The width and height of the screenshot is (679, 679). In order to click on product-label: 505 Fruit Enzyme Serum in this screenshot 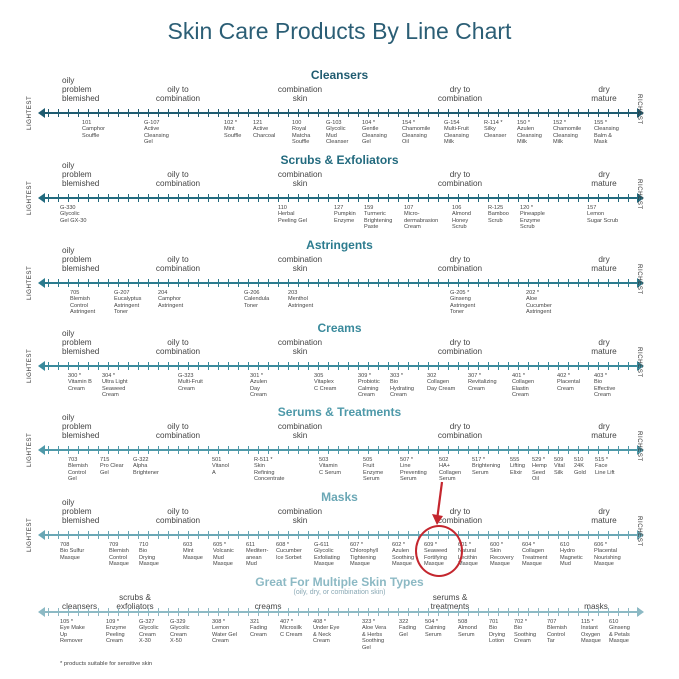, I will do `click(373, 470)`.